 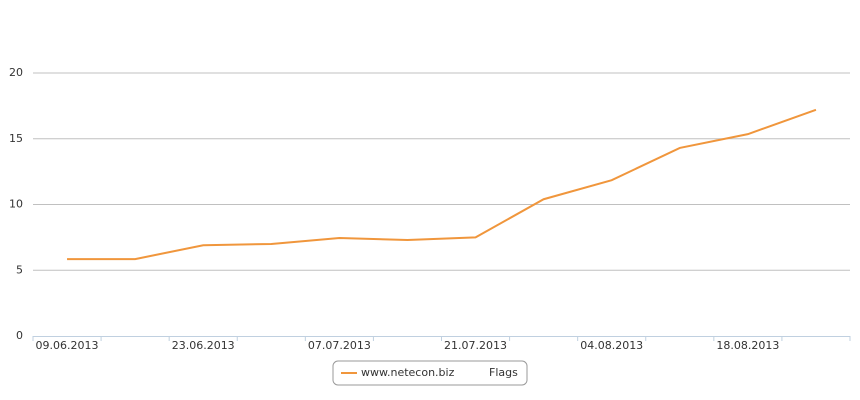 I want to click on x-tick-label: 23.06.2013, so click(x=203, y=345).